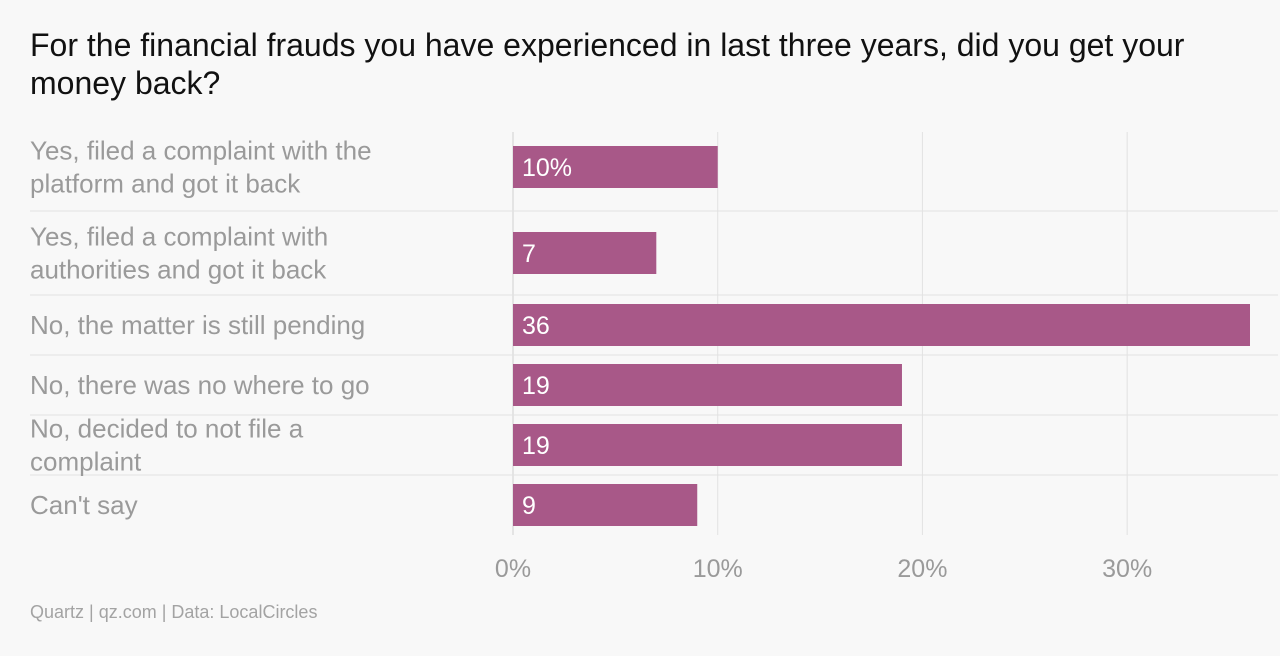 Image resolution: width=1280 pixels, height=656 pixels. I want to click on x-tick-label: 20%, so click(922, 569).